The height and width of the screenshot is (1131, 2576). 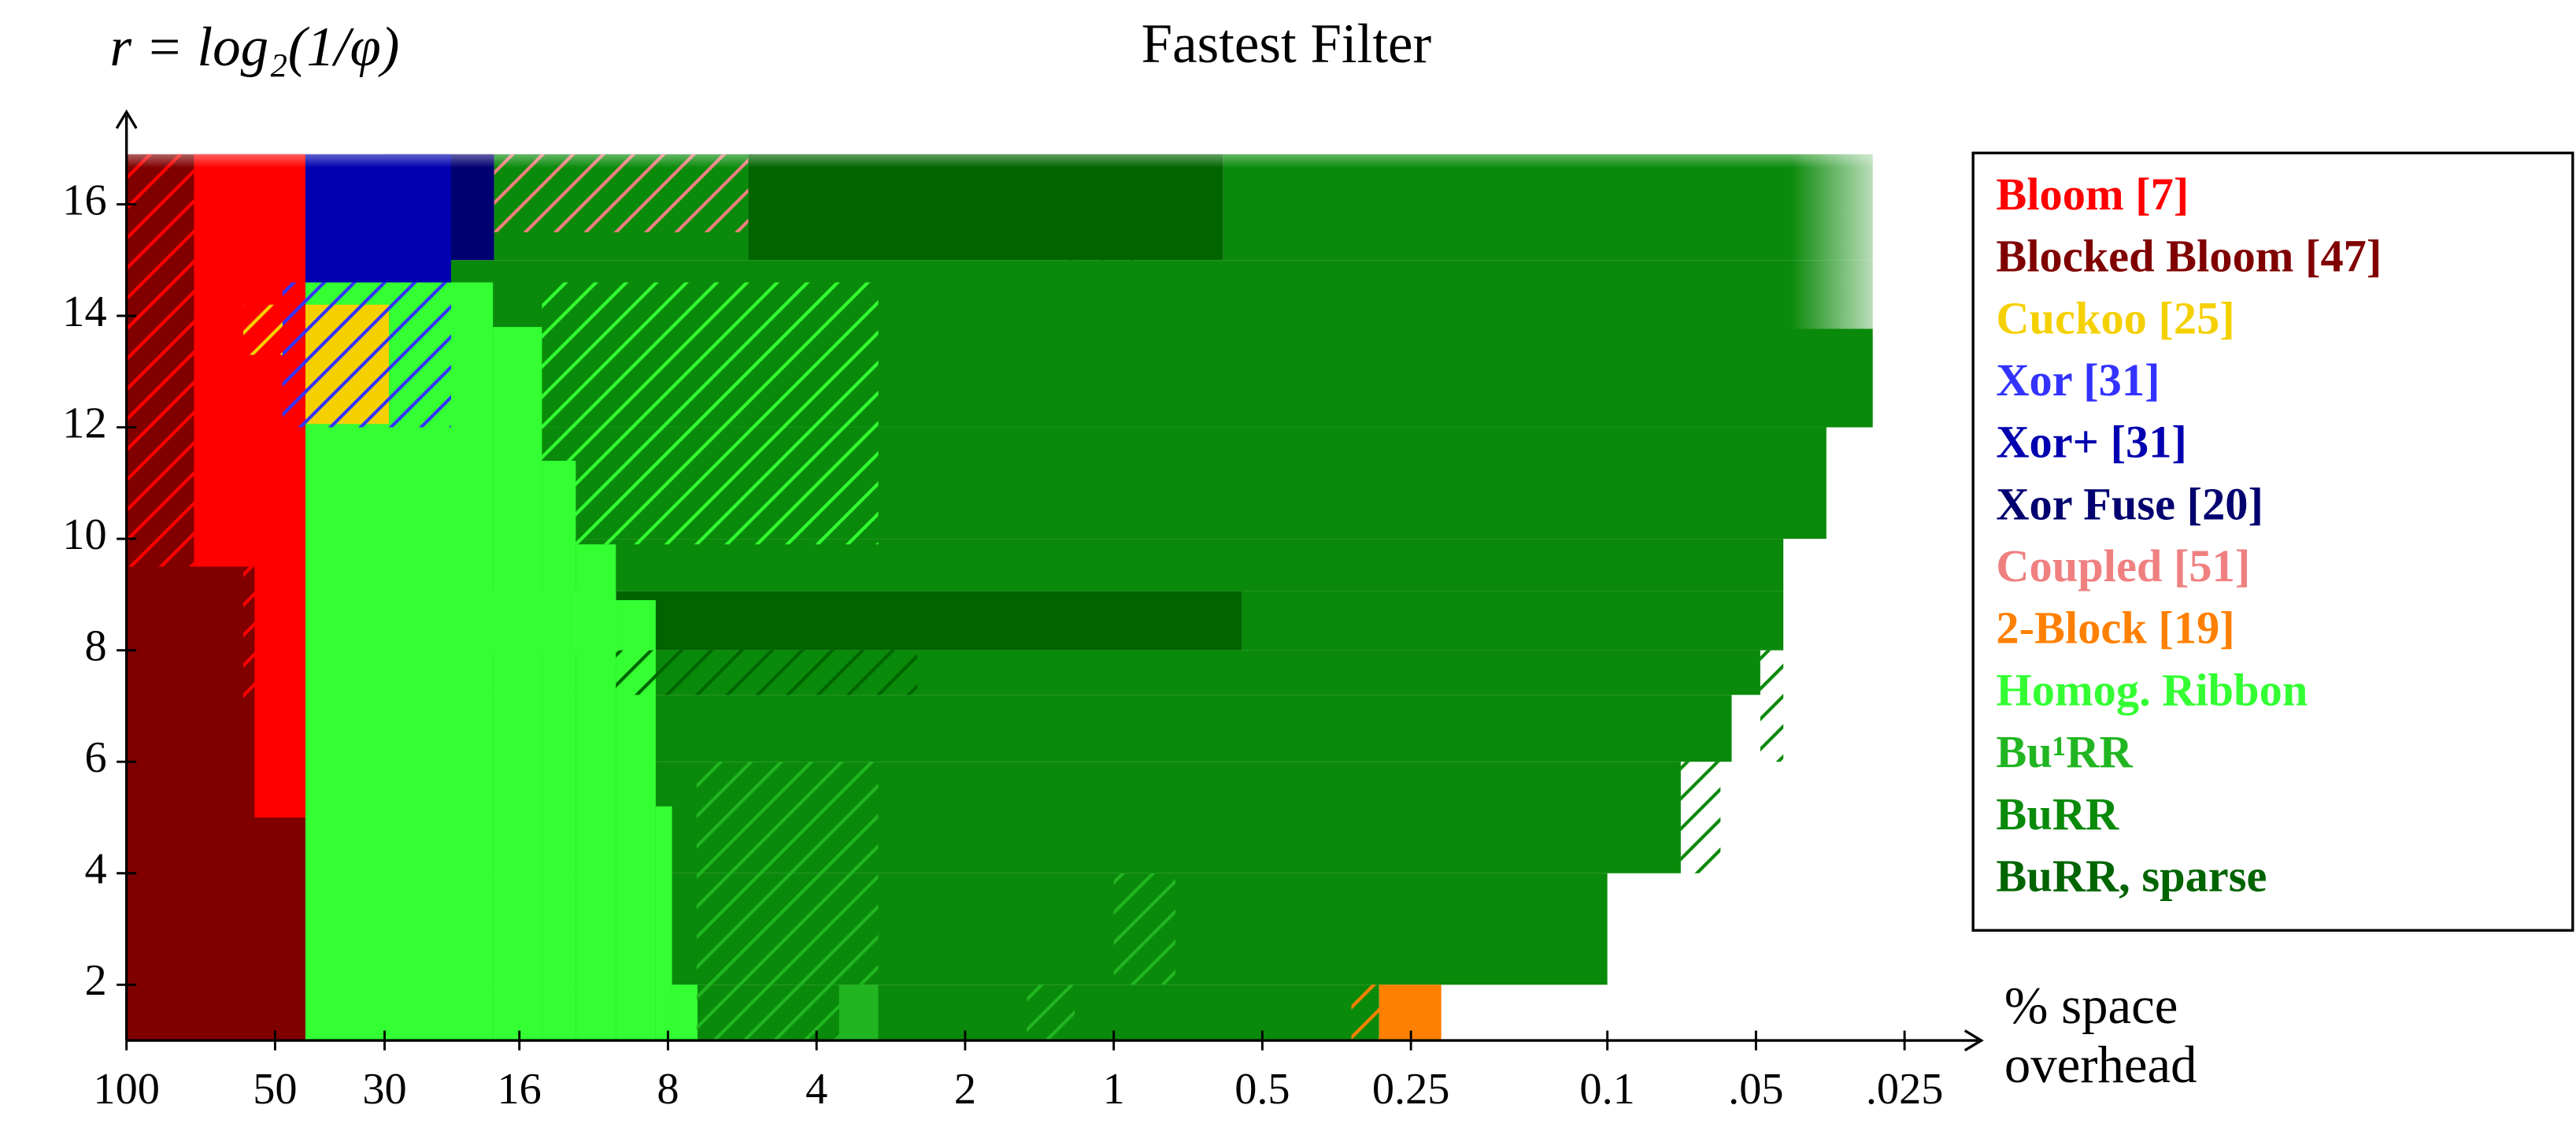 I want to click on legend-entry: Bloom [7], so click(x=2092, y=194).